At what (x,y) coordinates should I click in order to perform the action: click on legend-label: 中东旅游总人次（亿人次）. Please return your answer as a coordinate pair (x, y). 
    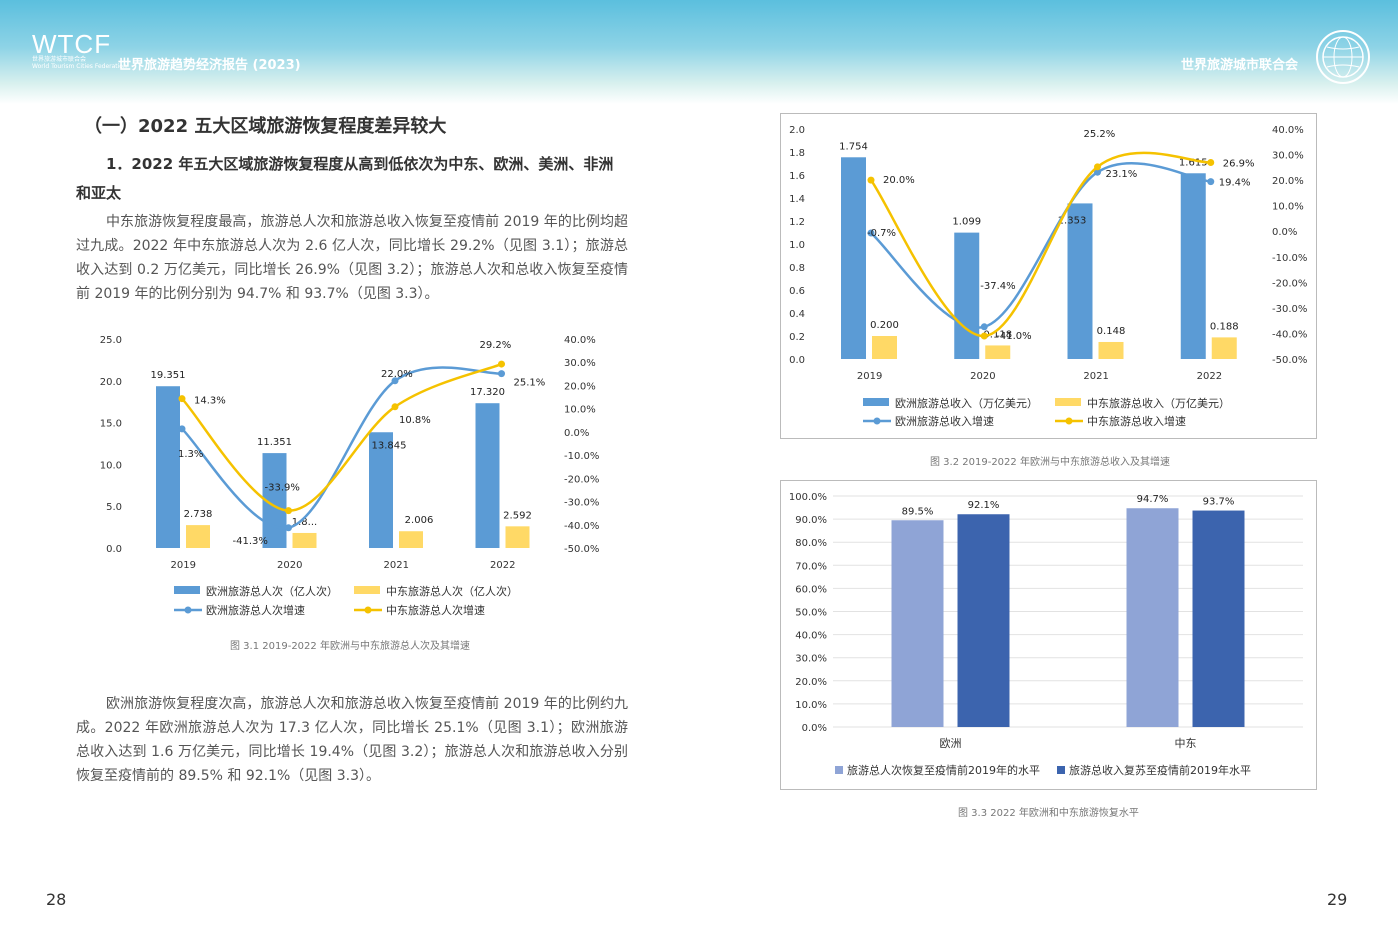
    Looking at the image, I should click on (452, 591).